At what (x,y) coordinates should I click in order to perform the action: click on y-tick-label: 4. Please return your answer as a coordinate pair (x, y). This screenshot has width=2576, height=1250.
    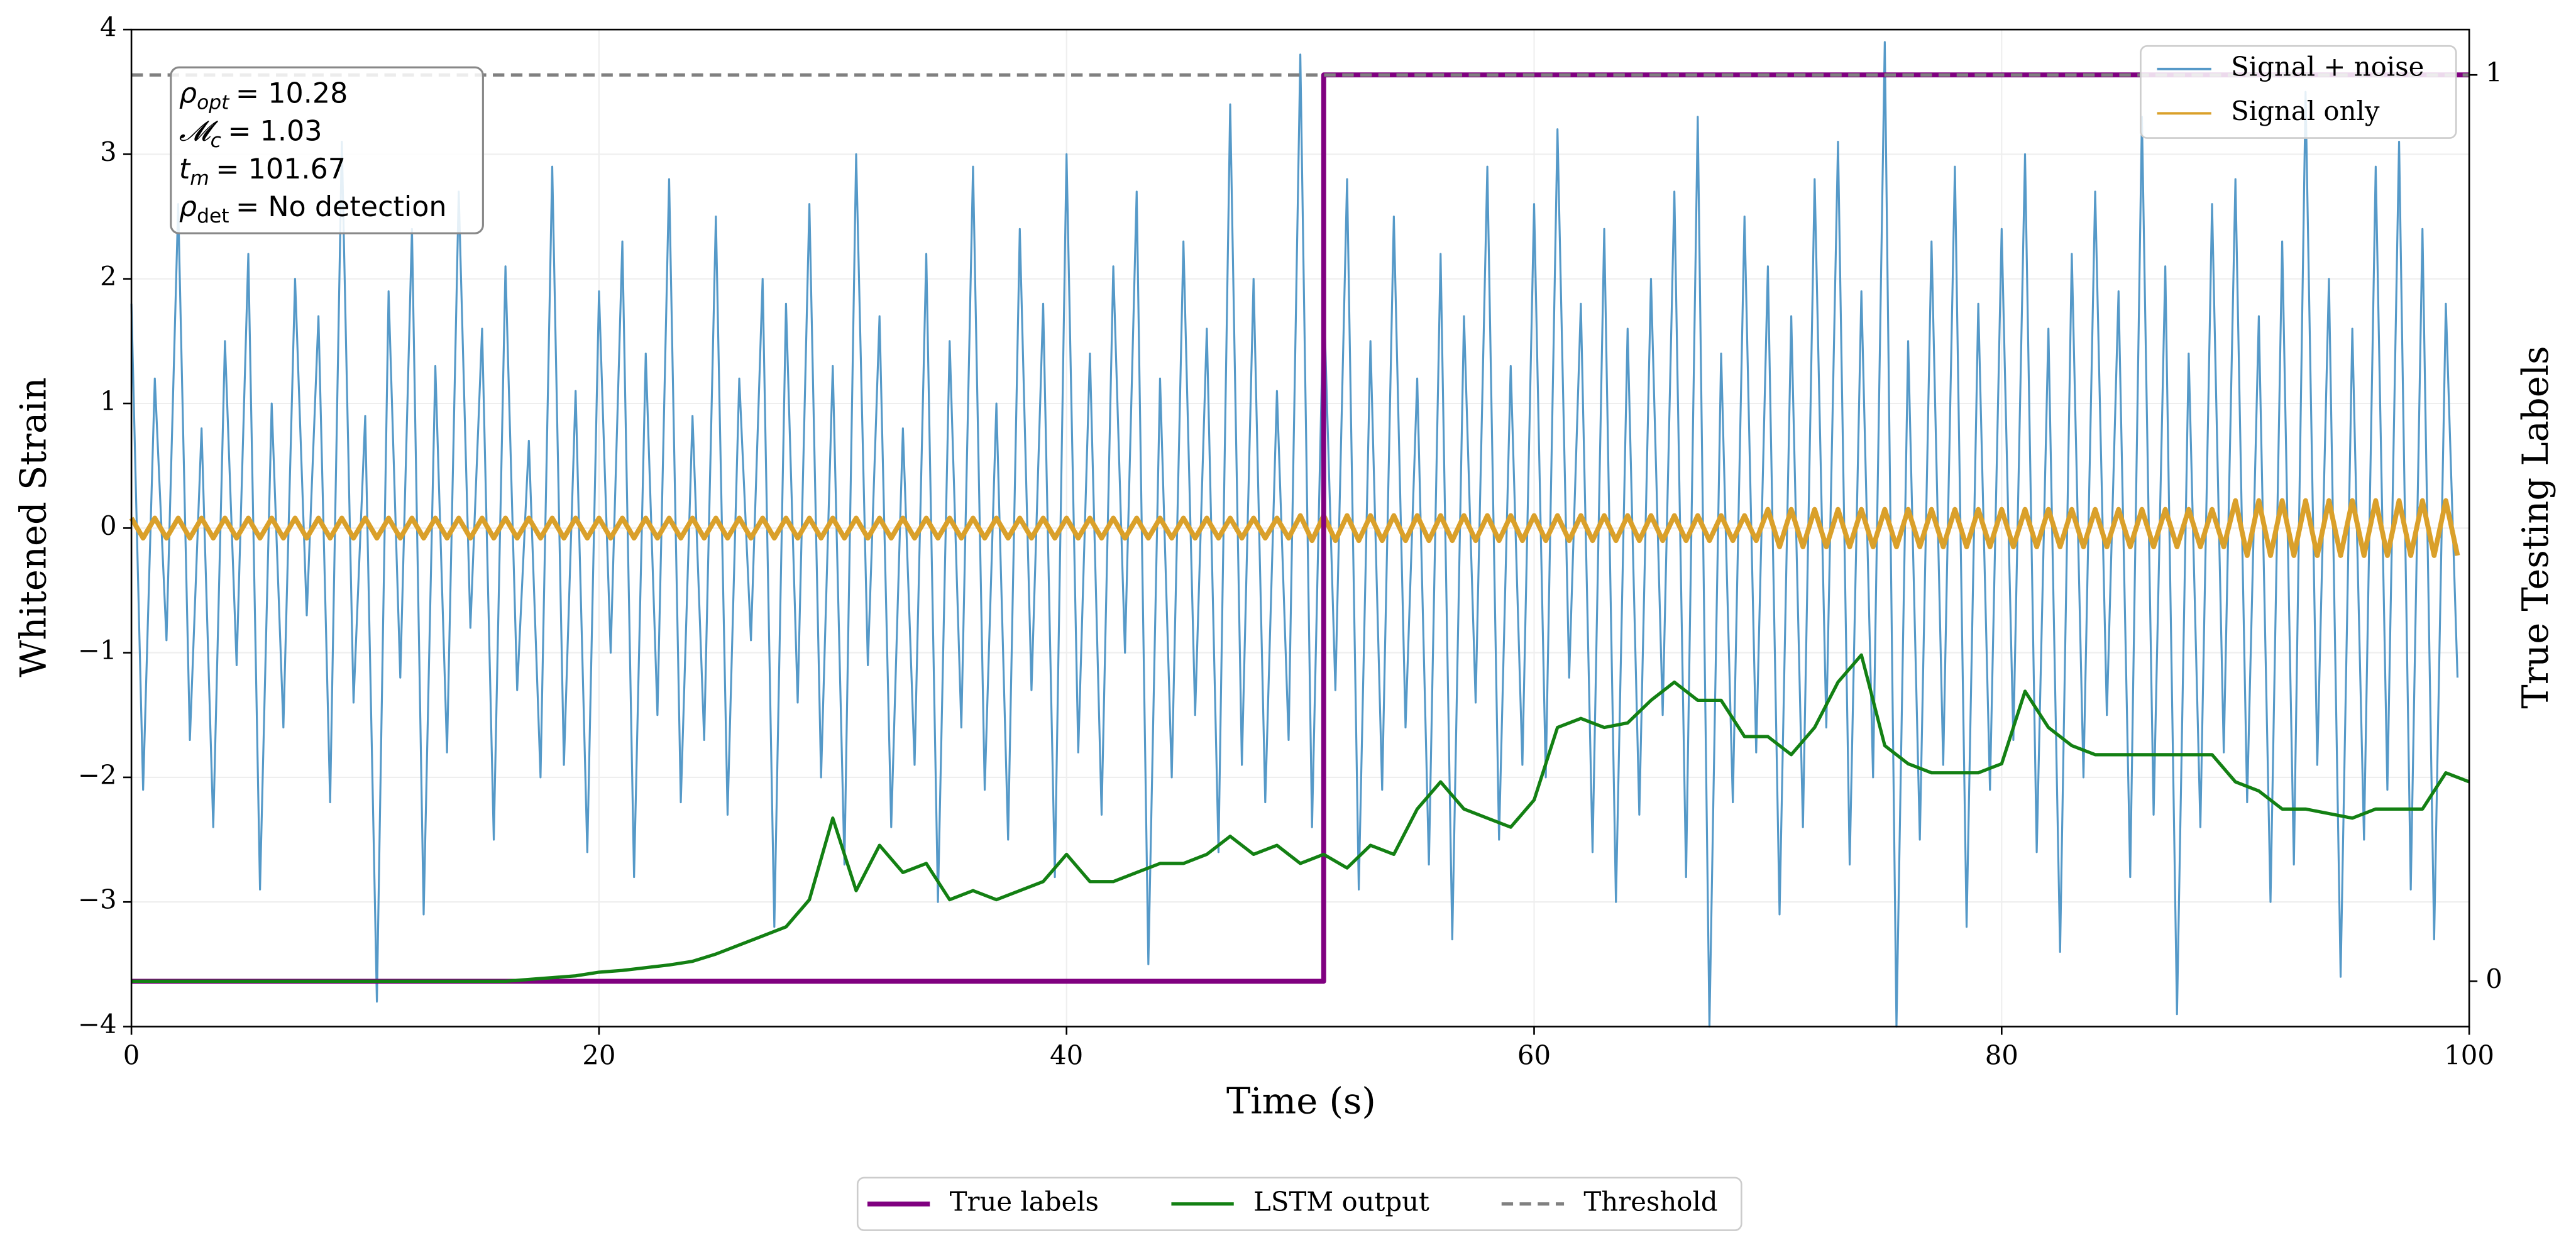
    Looking at the image, I should click on (108, 27).